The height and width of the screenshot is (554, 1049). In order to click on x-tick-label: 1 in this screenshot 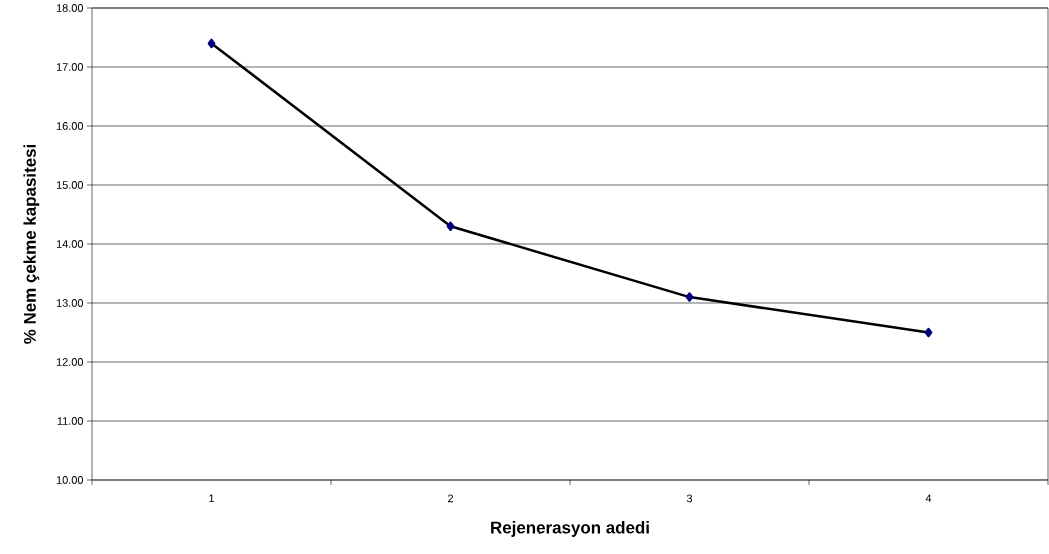, I will do `click(212, 498)`.